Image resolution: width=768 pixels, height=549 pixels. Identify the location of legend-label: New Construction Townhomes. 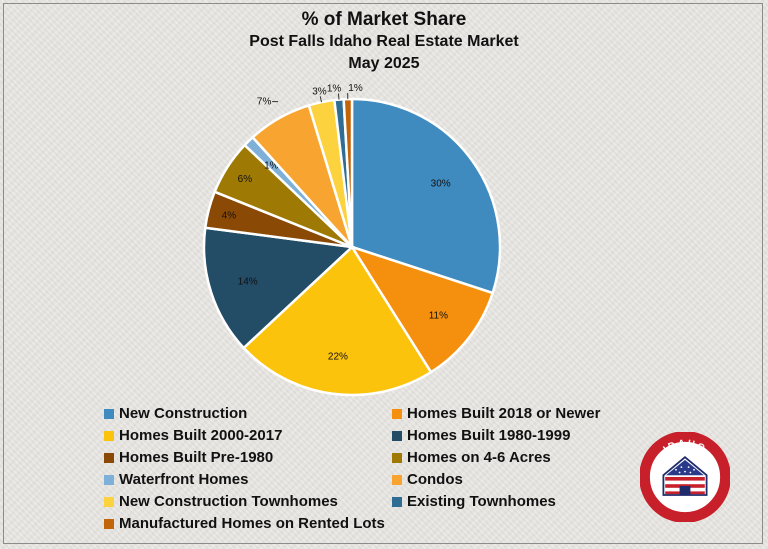
(228, 501).